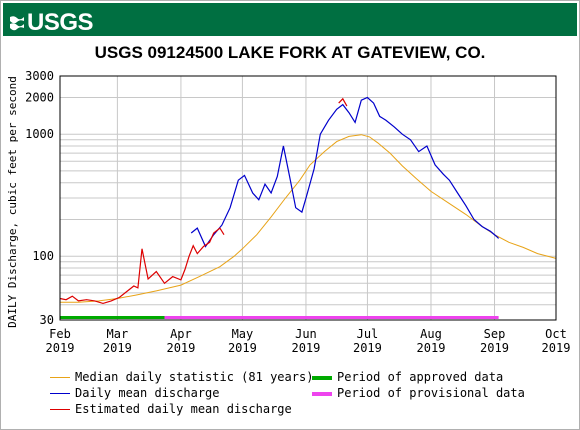  I want to click on daily-mean-series-line, so click(402, 167).